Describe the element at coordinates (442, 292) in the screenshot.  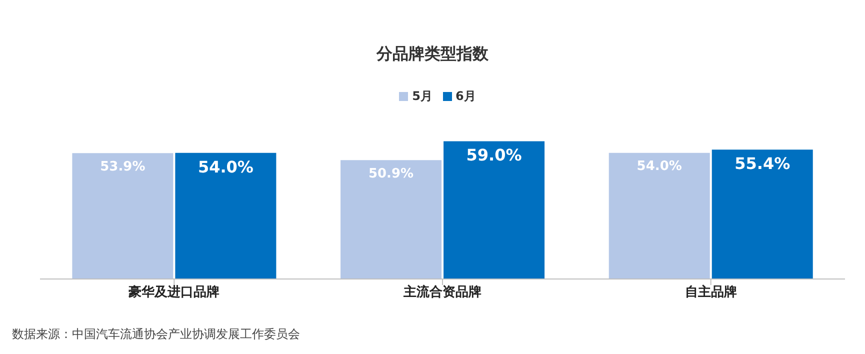
I see `x-tick-label: 主流合资品牌` at that location.